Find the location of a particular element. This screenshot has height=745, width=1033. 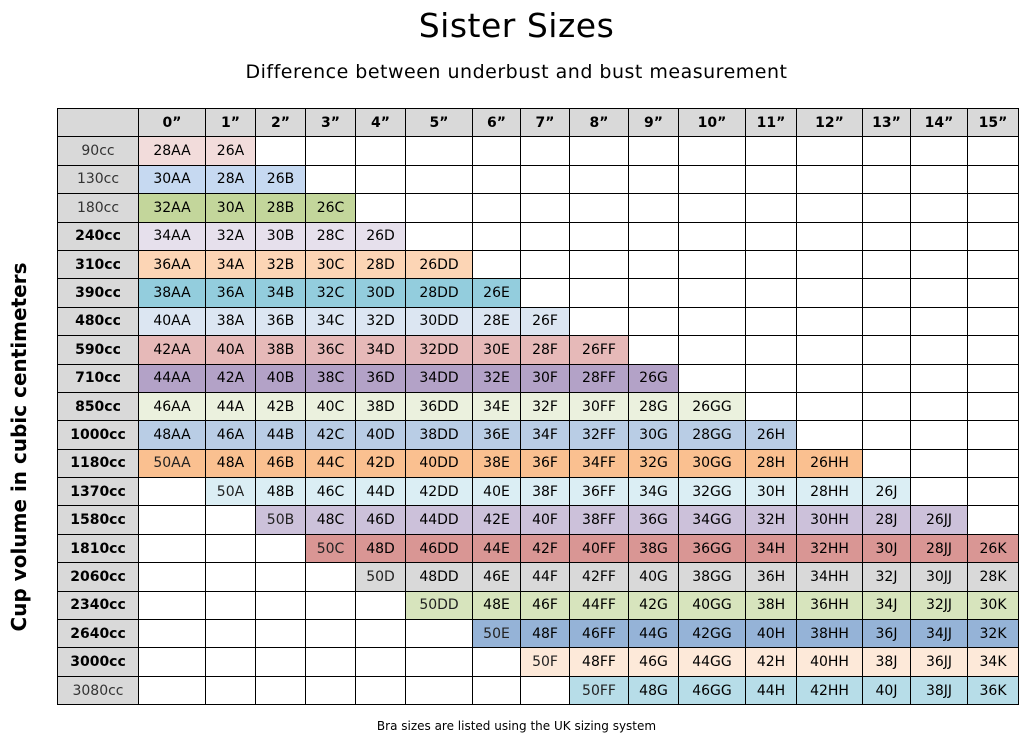

size-cell: 46G is located at coordinates (653, 662).